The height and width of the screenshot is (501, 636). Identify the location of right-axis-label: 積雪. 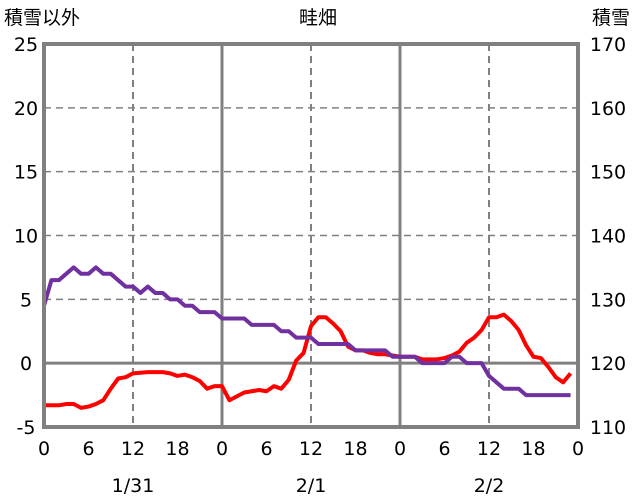
(611, 18).